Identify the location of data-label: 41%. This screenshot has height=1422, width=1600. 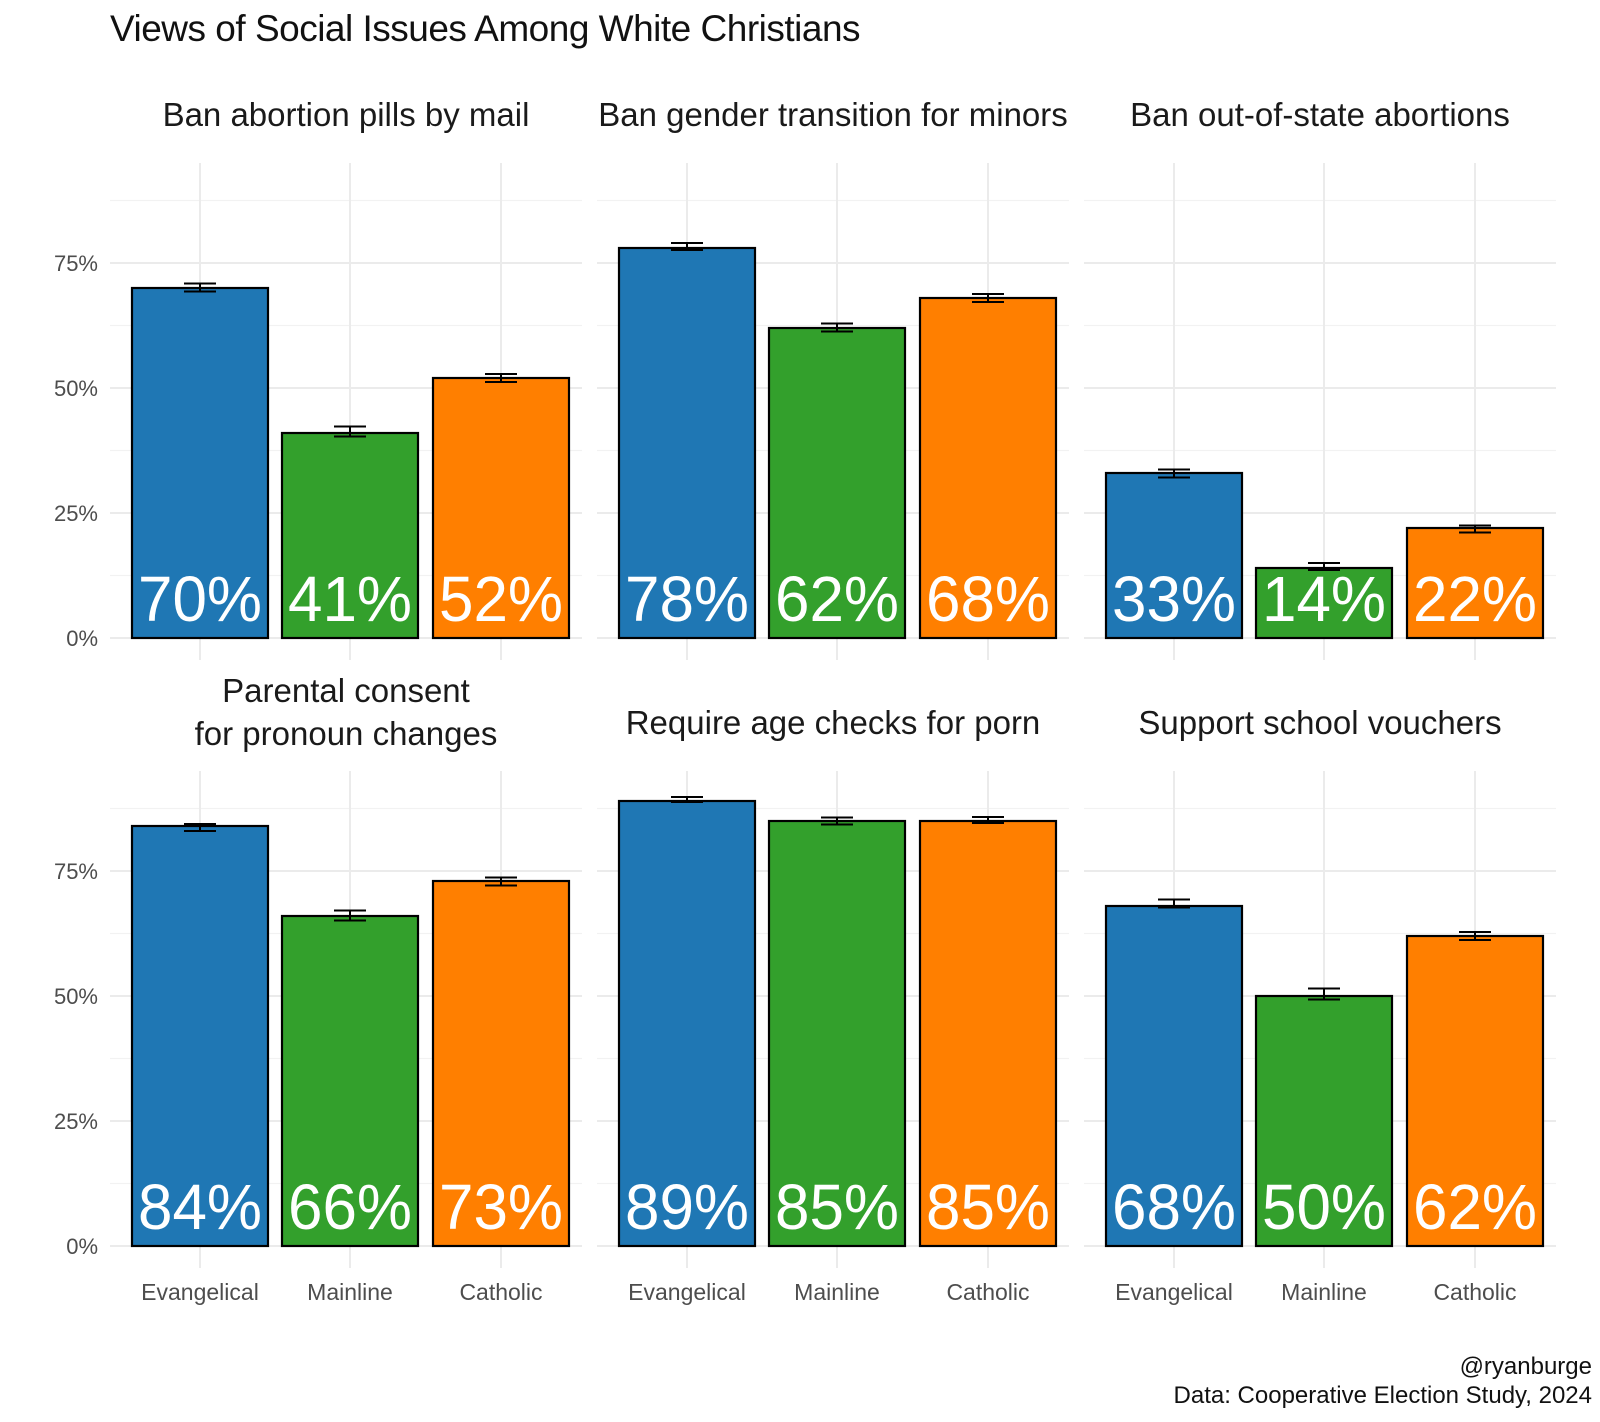
(350, 599).